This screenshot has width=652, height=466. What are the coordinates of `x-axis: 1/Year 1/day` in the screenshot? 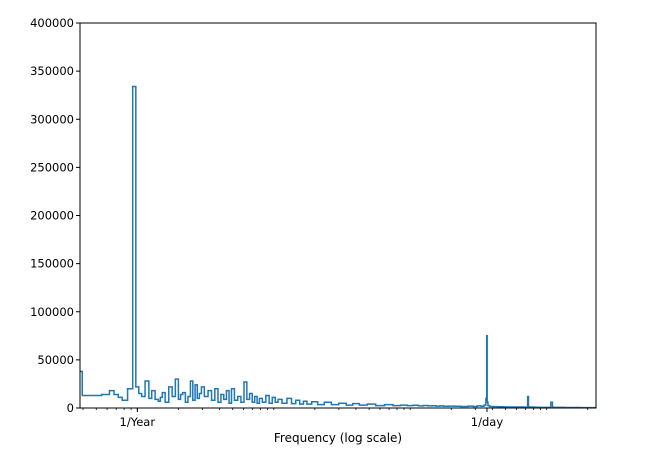 It's located at (335, 418).